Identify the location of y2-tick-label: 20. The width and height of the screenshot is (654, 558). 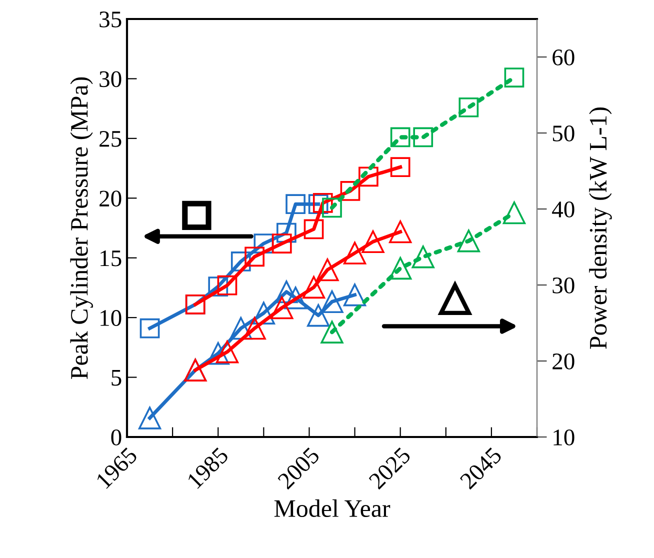
(563, 361).